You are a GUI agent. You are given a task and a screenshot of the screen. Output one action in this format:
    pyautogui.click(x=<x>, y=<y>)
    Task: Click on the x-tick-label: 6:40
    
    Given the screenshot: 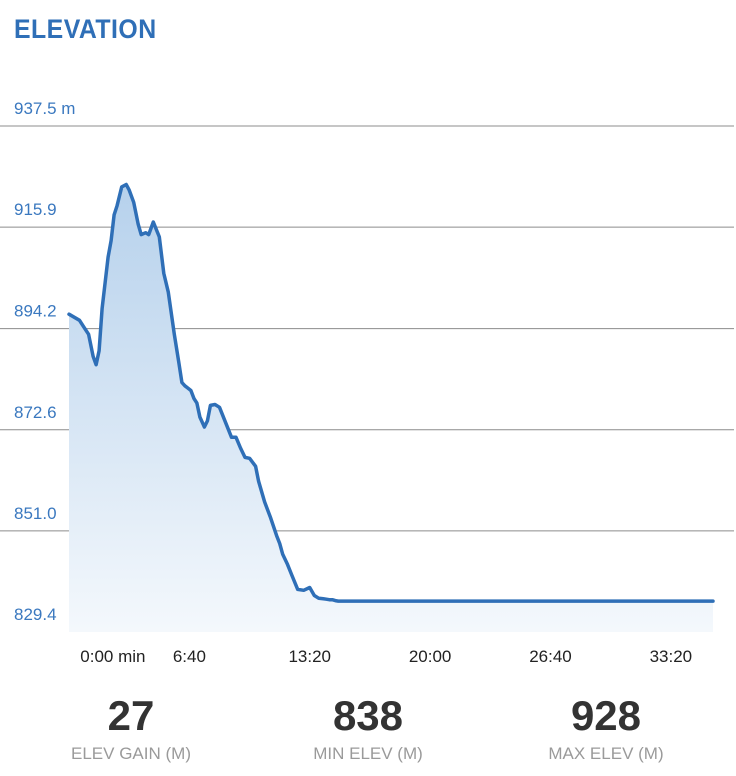 What is the action you would take?
    pyautogui.click(x=189, y=656)
    